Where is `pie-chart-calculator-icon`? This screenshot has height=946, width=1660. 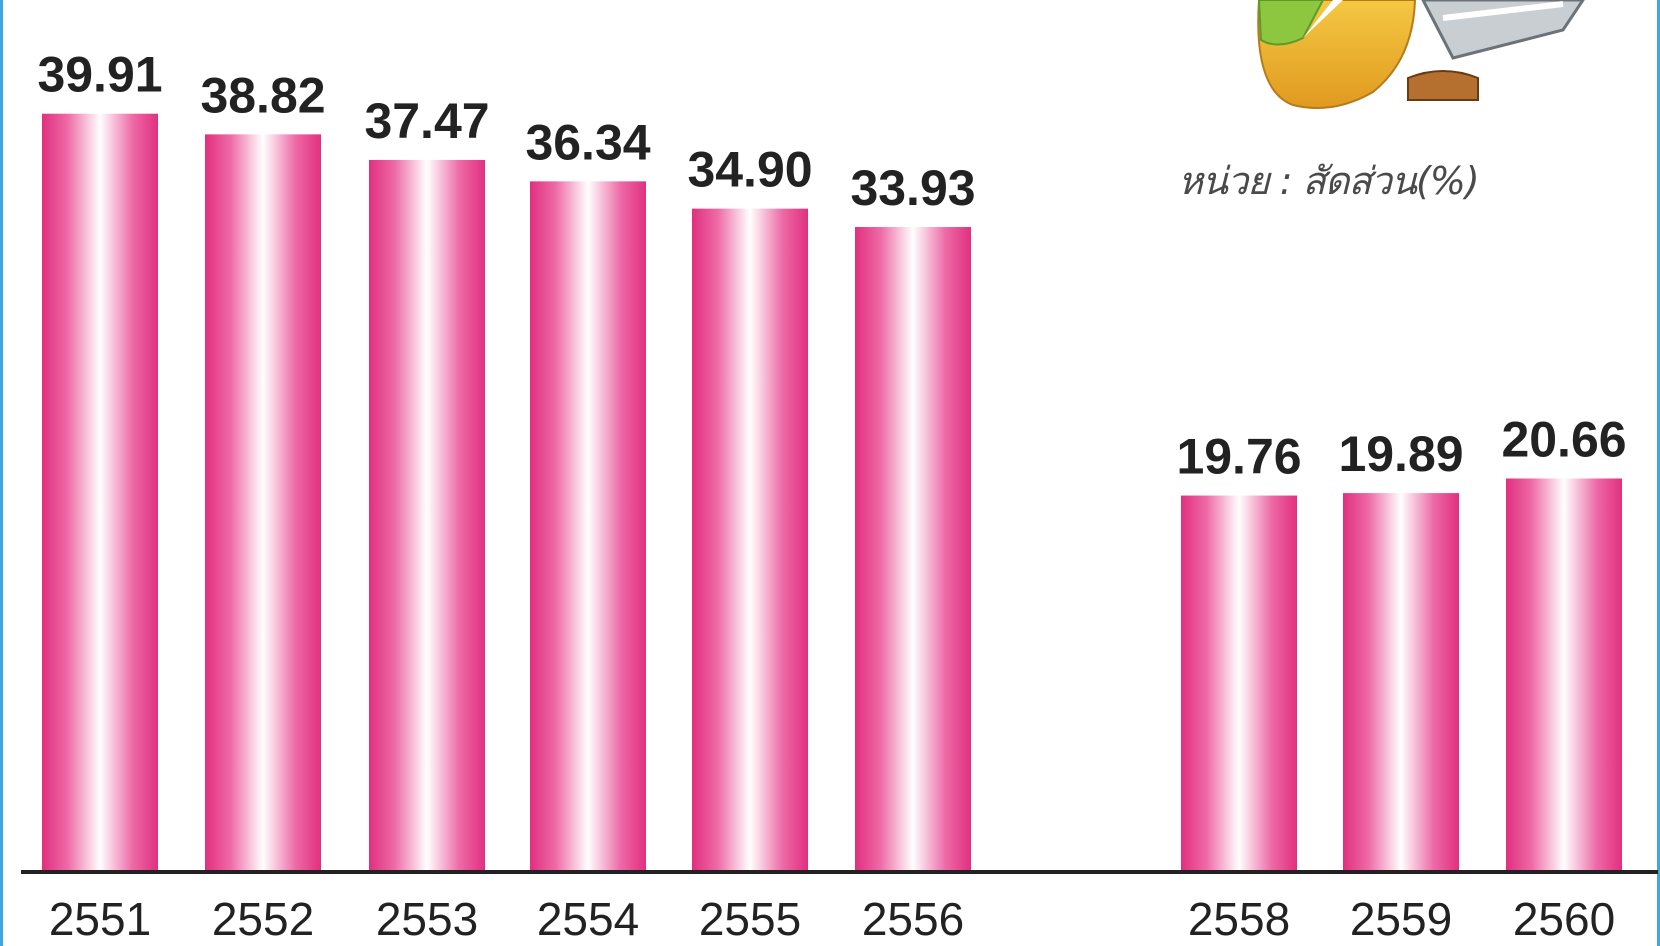
pie-chart-calculator-icon is located at coordinates (1421, 55).